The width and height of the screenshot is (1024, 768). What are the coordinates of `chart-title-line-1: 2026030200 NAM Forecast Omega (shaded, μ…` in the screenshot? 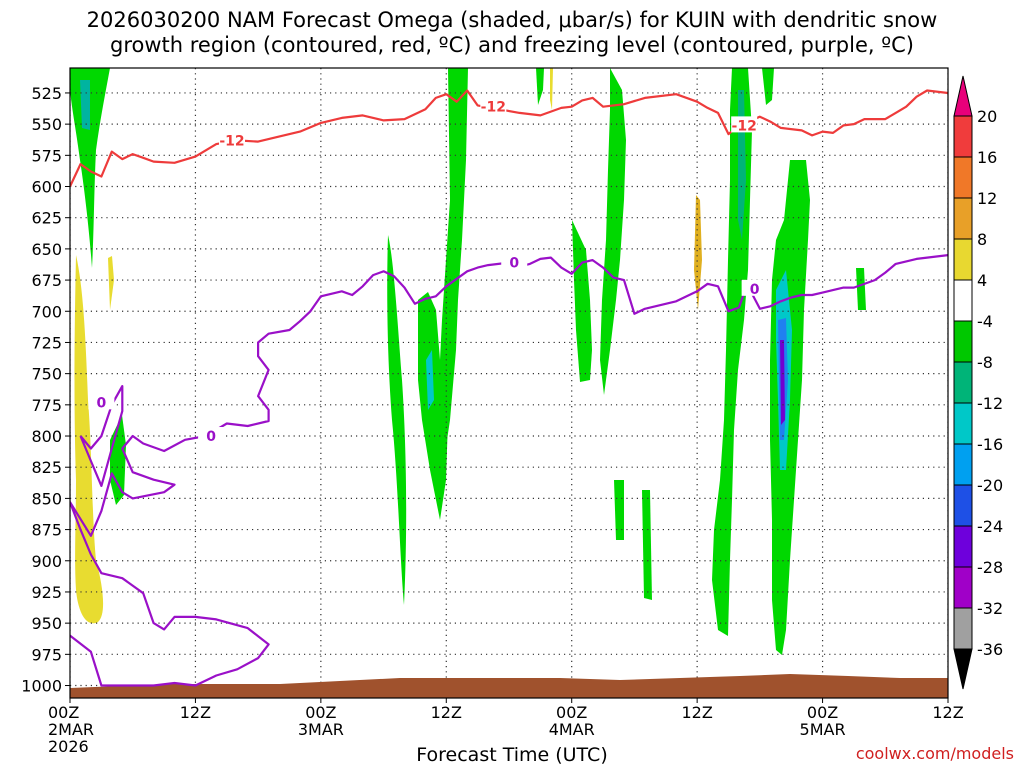 It's located at (512, 20).